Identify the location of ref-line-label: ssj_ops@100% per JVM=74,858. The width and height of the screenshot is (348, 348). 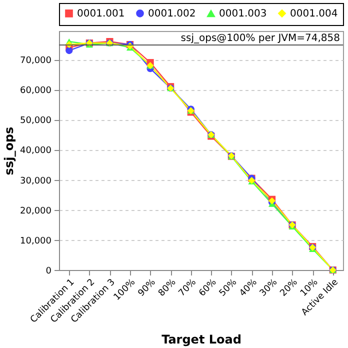
(260, 38).